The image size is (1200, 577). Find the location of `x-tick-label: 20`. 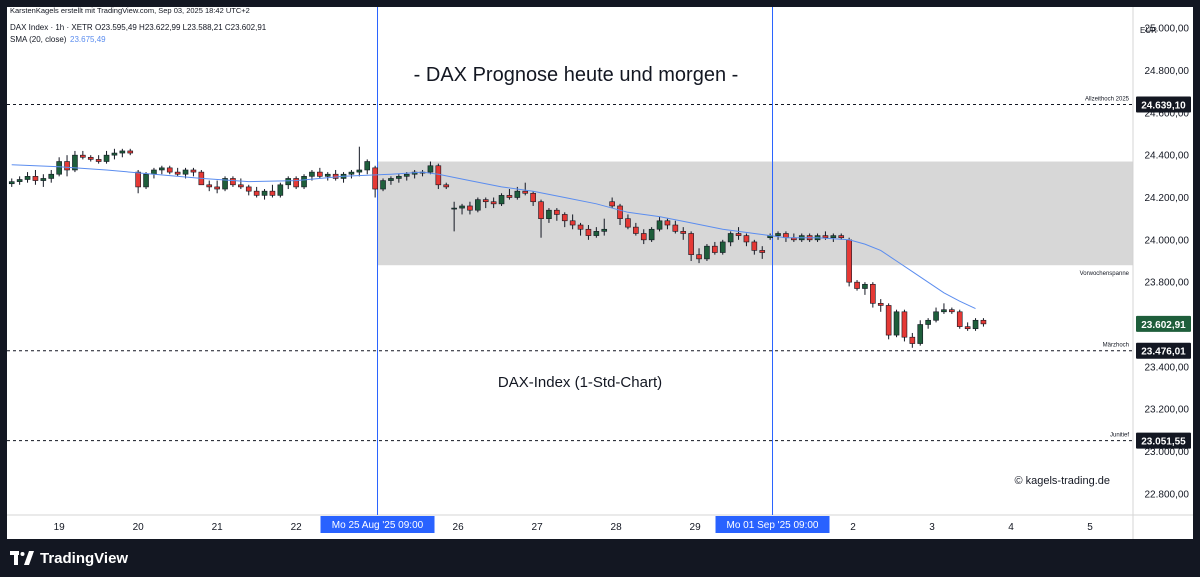

x-tick-label: 20 is located at coordinates (139, 527).